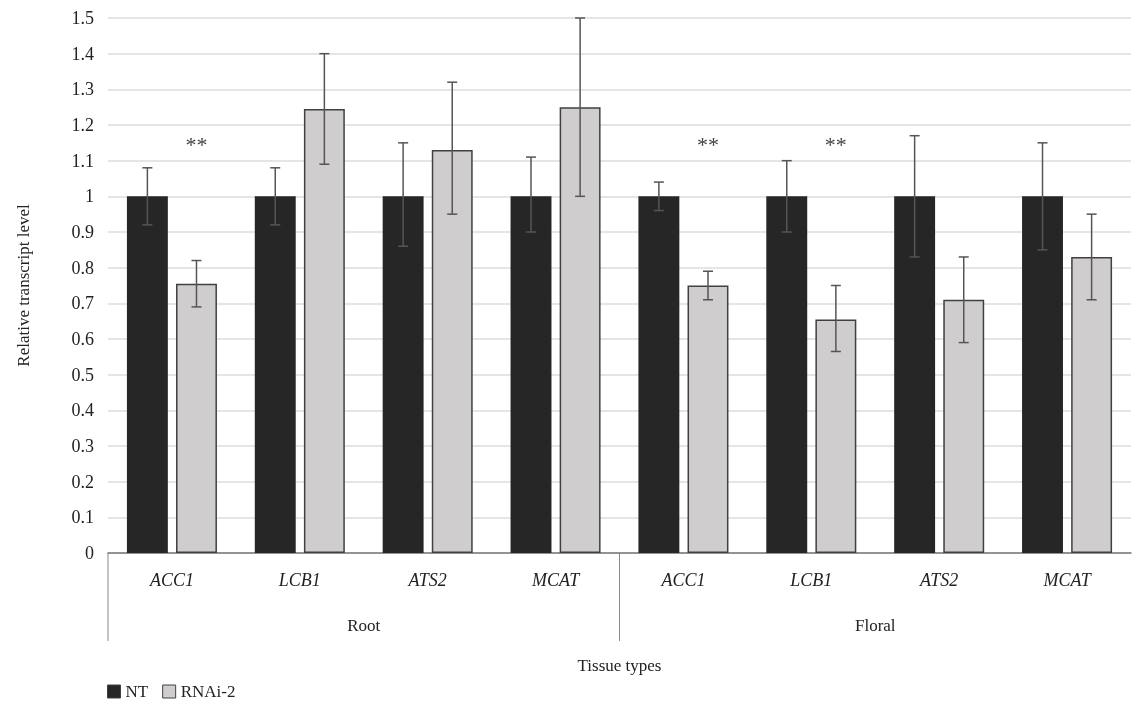  What do you see at coordinates (82, 339) in the screenshot?
I see `y-tick-label: 0.6` at bounding box center [82, 339].